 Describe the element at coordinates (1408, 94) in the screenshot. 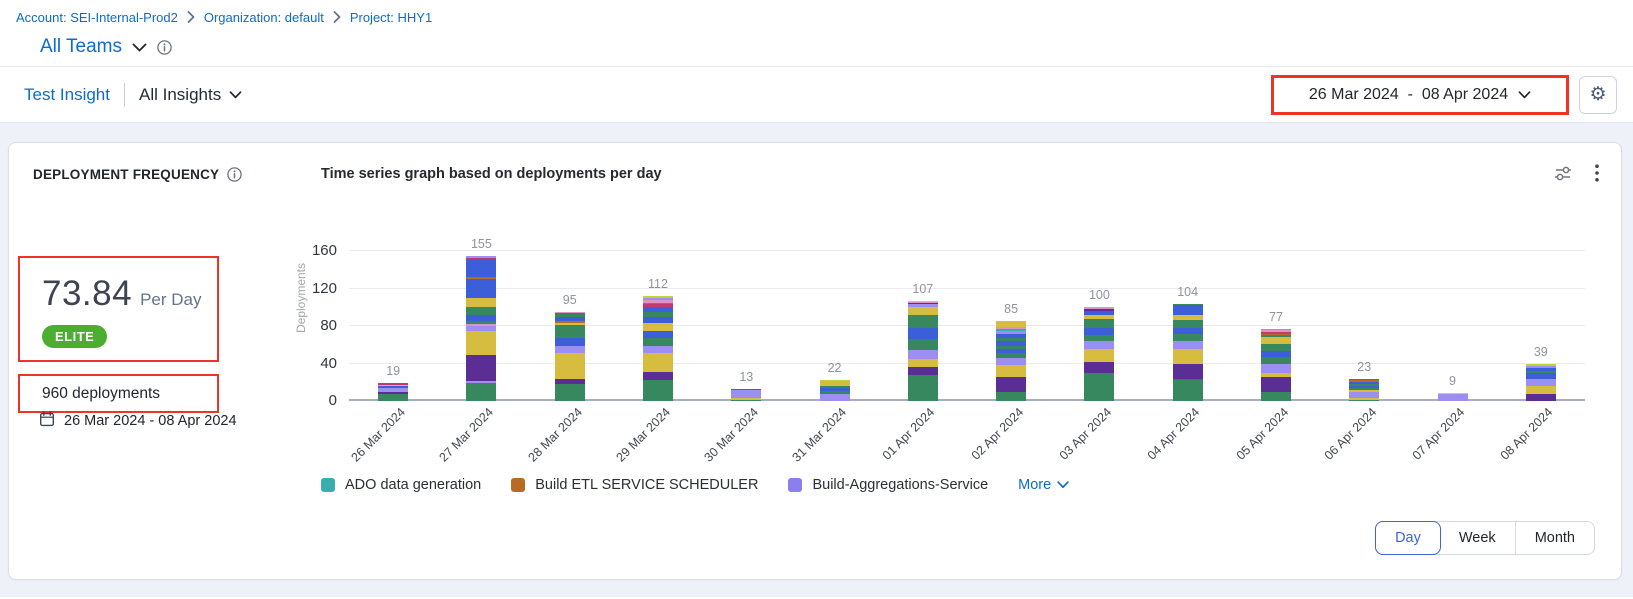

I see `date-range-picker: 26 Mar 2024 - 08 Apr 2024` at that location.